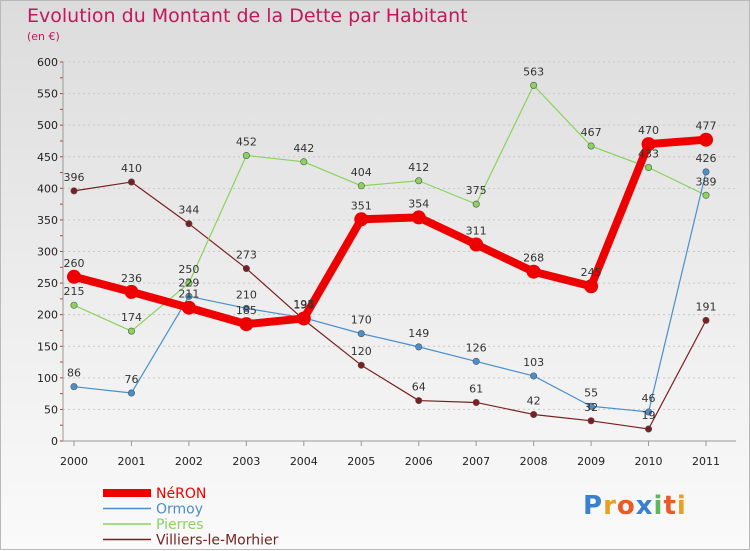 This screenshot has width=750, height=551. What do you see at coordinates (246, 255) in the screenshot?
I see `data-label-villiers-le-morhier: 273` at bounding box center [246, 255].